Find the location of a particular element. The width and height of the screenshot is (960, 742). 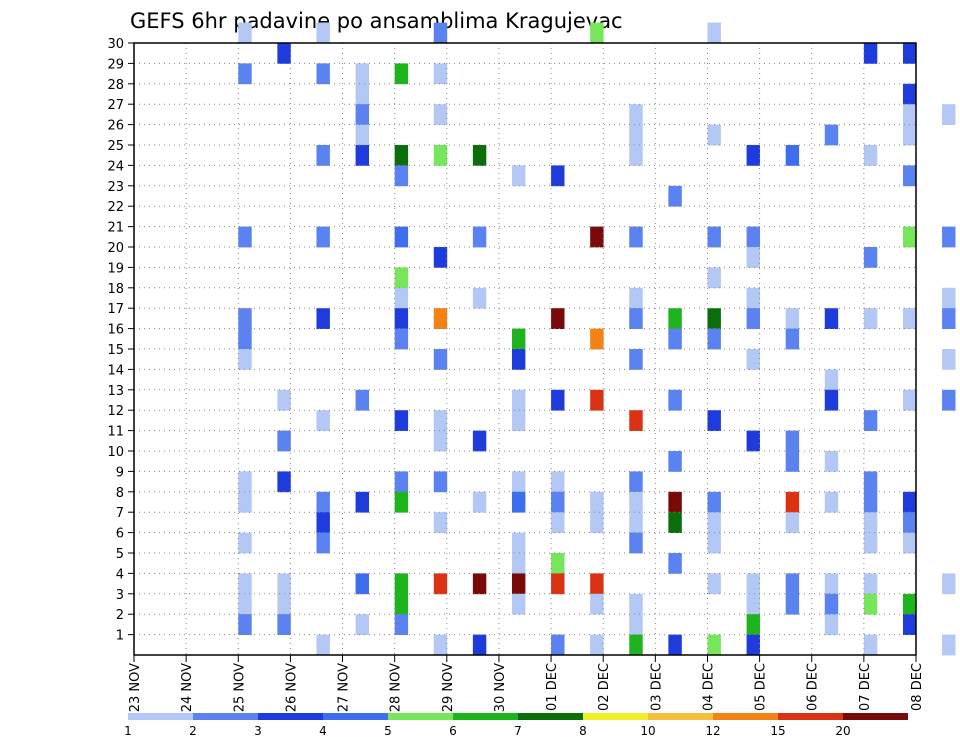

legend-threshold-label: 1 is located at coordinates (128, 731).